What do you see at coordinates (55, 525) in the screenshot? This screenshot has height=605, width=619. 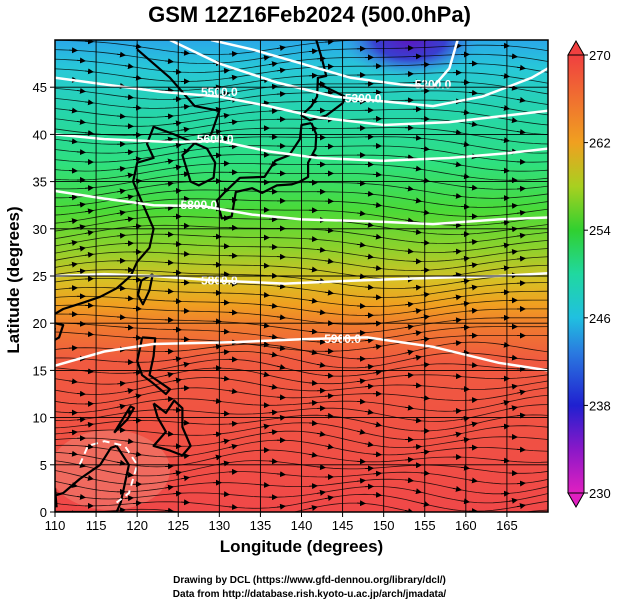 I see `x-tick-label: 110` at bounding box center [55, 525].